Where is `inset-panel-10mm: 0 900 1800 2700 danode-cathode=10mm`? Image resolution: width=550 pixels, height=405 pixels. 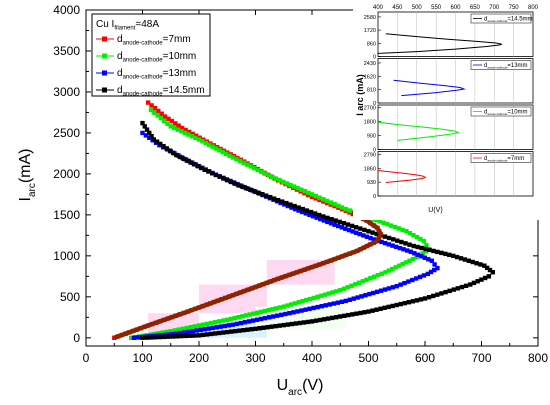
inset-panel-10mm: 0 900 1800 2700 danode-cathode=10mm is located at coordinates (449, 129).